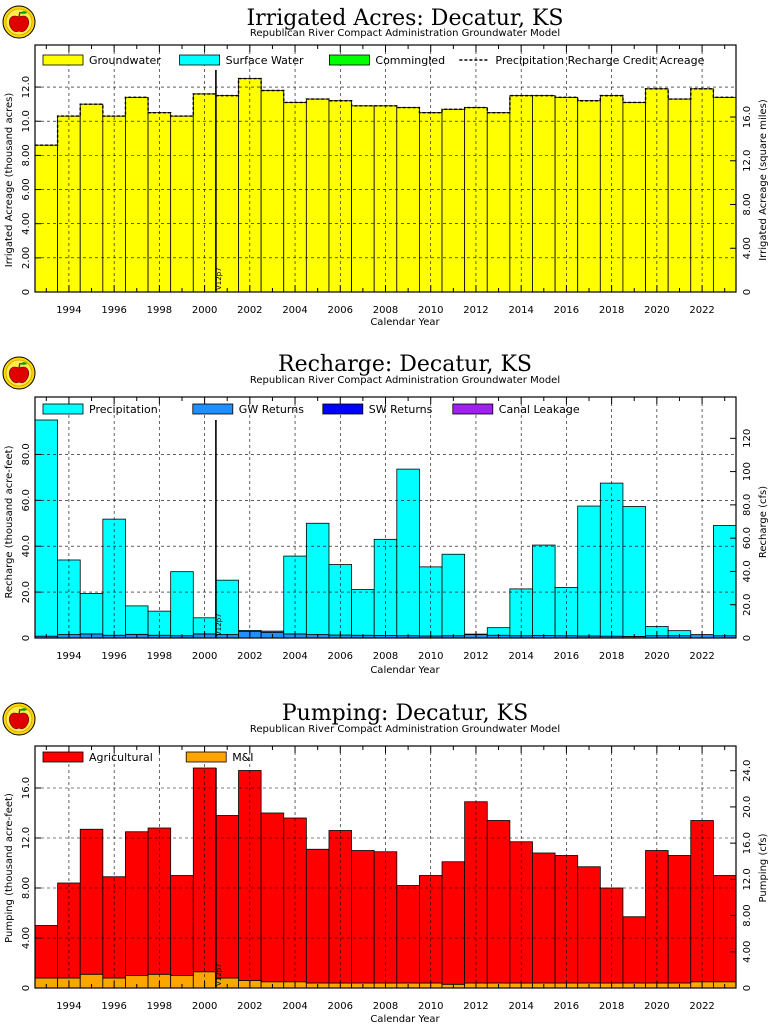 This screenshot has width=768, height=1024. What do you see at coordinates (747, 248) in the screenshot?
I see `y2-tick-label: 4.00` at bounding box center [747, 248].